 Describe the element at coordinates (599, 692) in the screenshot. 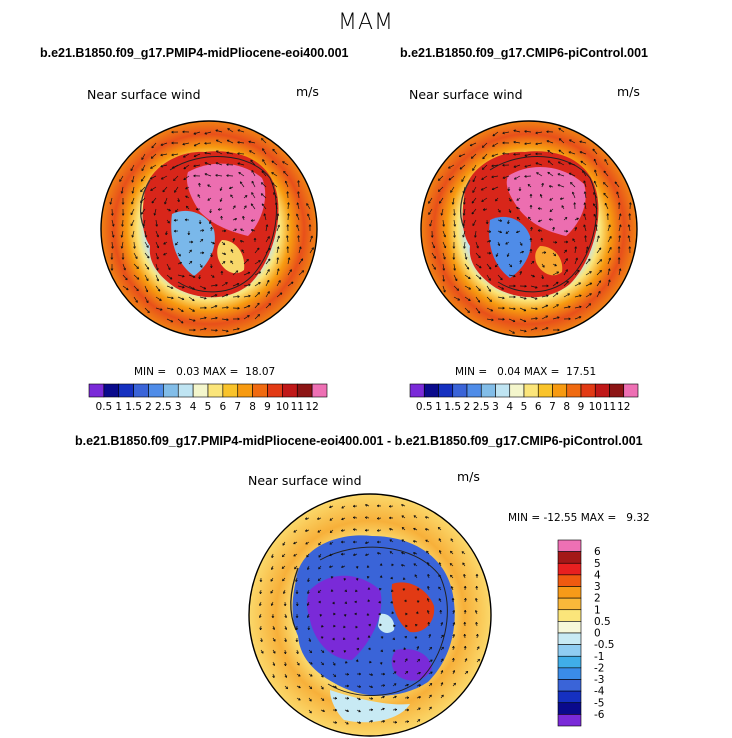

I see `colorbar-tick-label: -4` at that location.